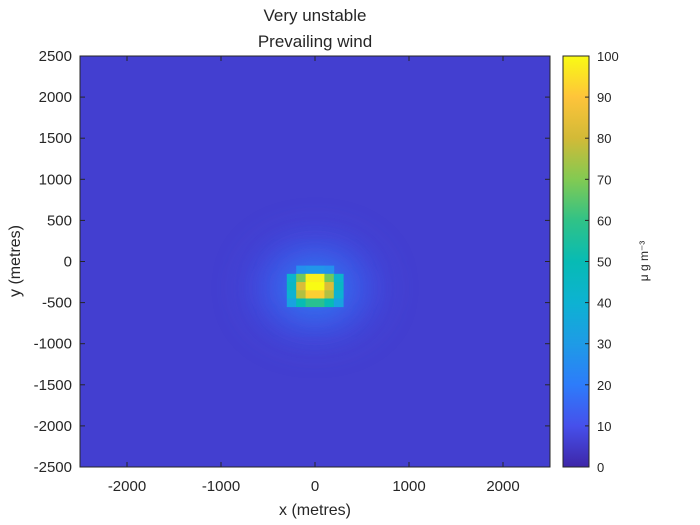  I want to click on y-tick-label: 1000, so click(55, 179).